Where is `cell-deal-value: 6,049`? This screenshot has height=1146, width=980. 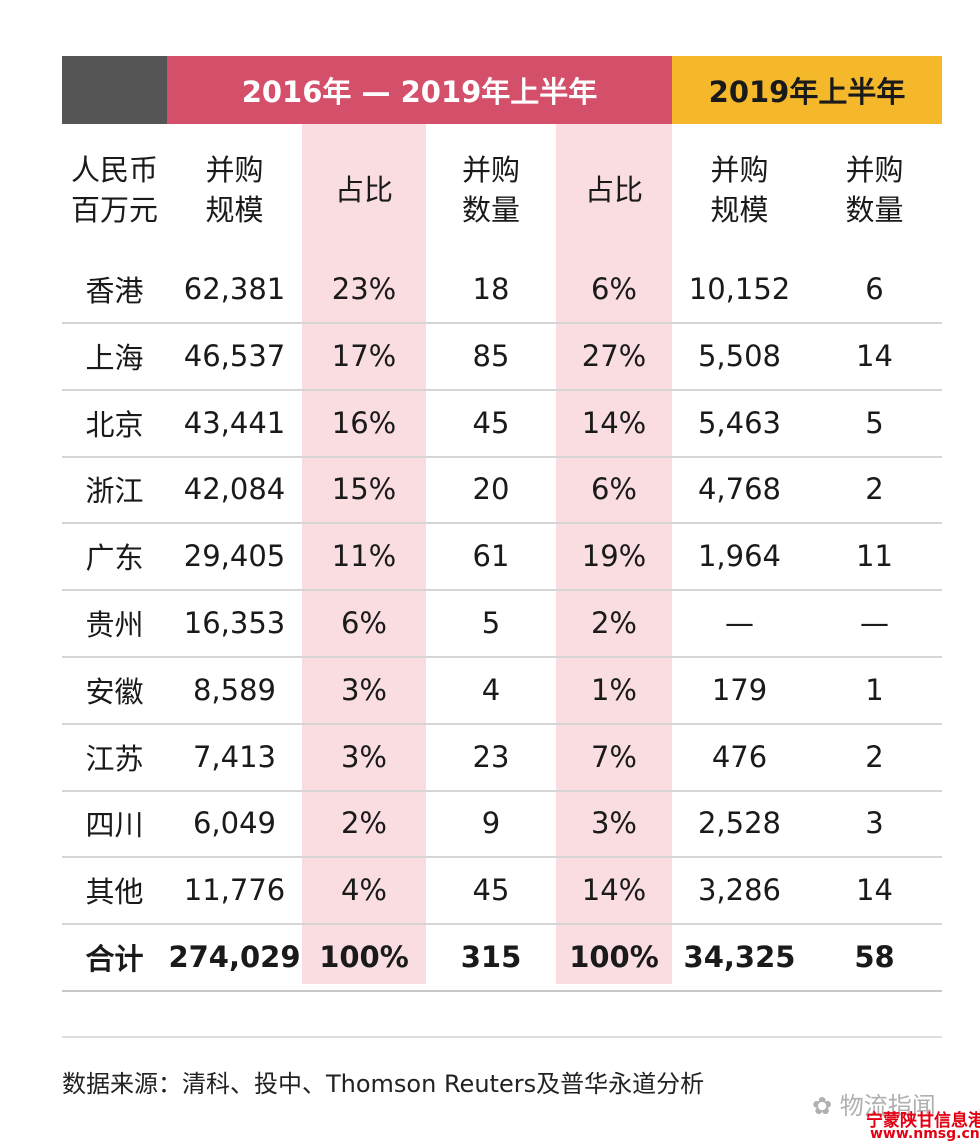
cell-deal-value: 6,049 is located at coordinates (234, 823).